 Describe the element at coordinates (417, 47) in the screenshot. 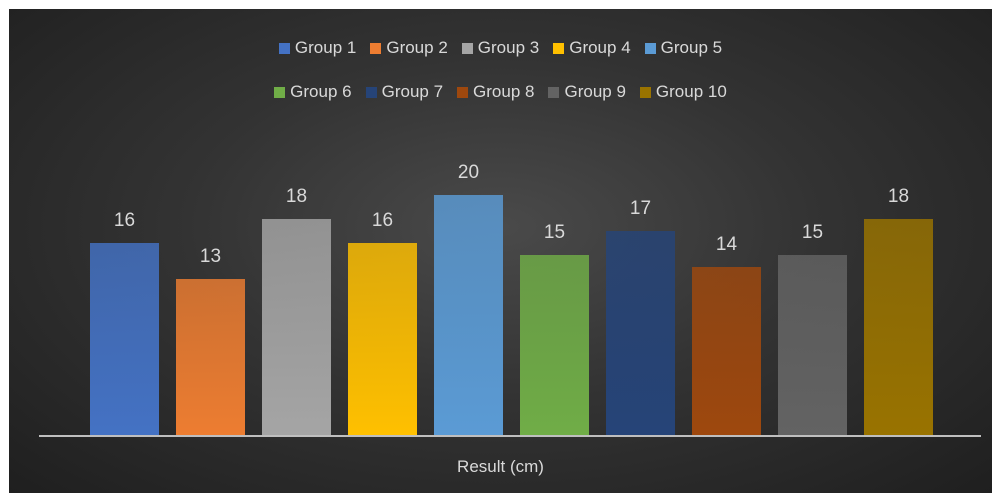

I see `legend-label: Group 2` at that location.